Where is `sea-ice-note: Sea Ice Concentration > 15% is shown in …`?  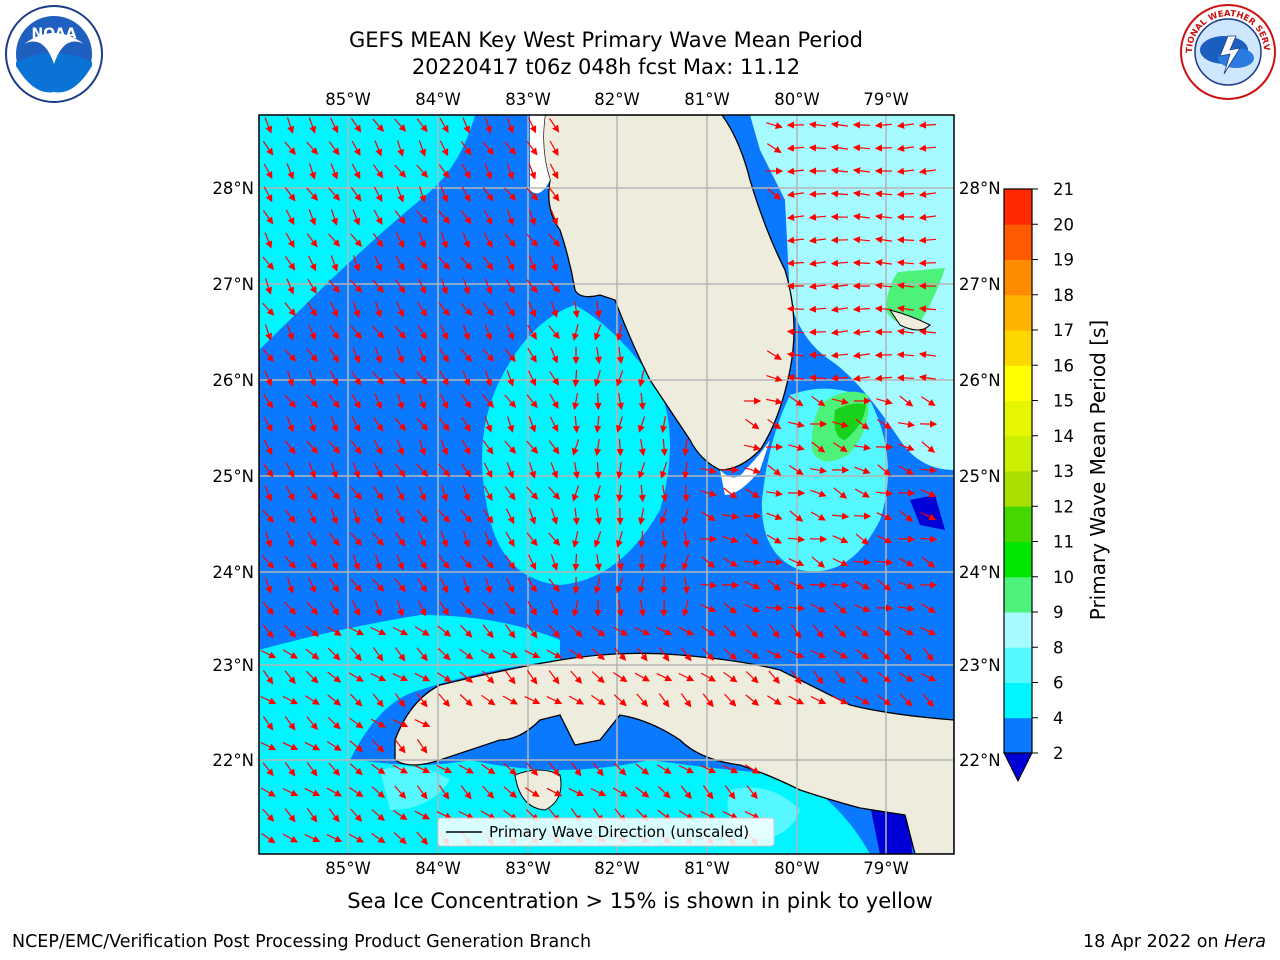 sea-ice-note: Sea Ice Concentration > 15% is shown in … is located at coordinates (640, 901).